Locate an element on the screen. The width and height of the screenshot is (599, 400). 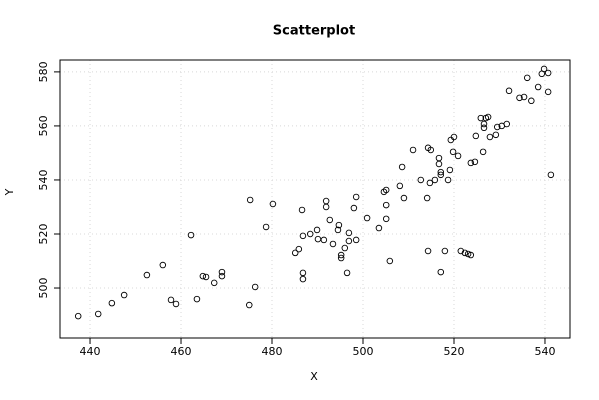
x-tick-label: 460 is located at coordinates (181, 351).